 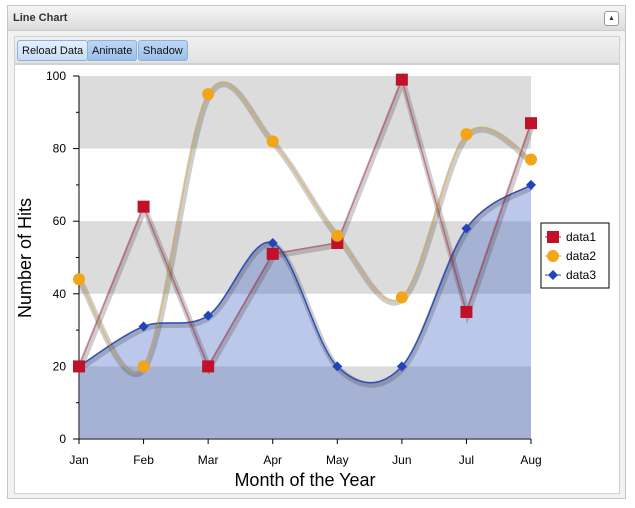 I want to click on shadow-button: Shadow, so click(x=163, y=50).